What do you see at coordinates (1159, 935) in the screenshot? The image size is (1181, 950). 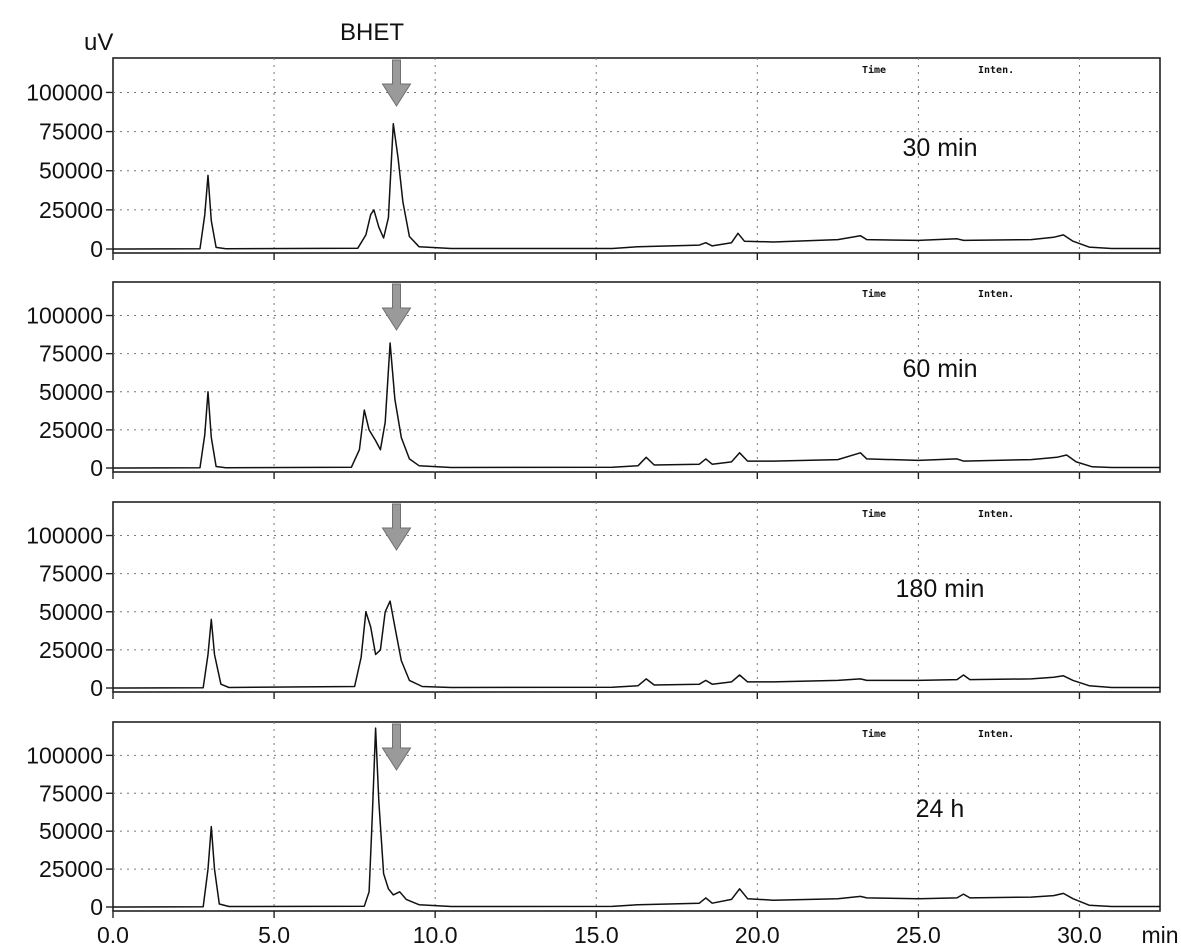 I see `x-axis-unit-label: min` at bounding box center [1159, 935].